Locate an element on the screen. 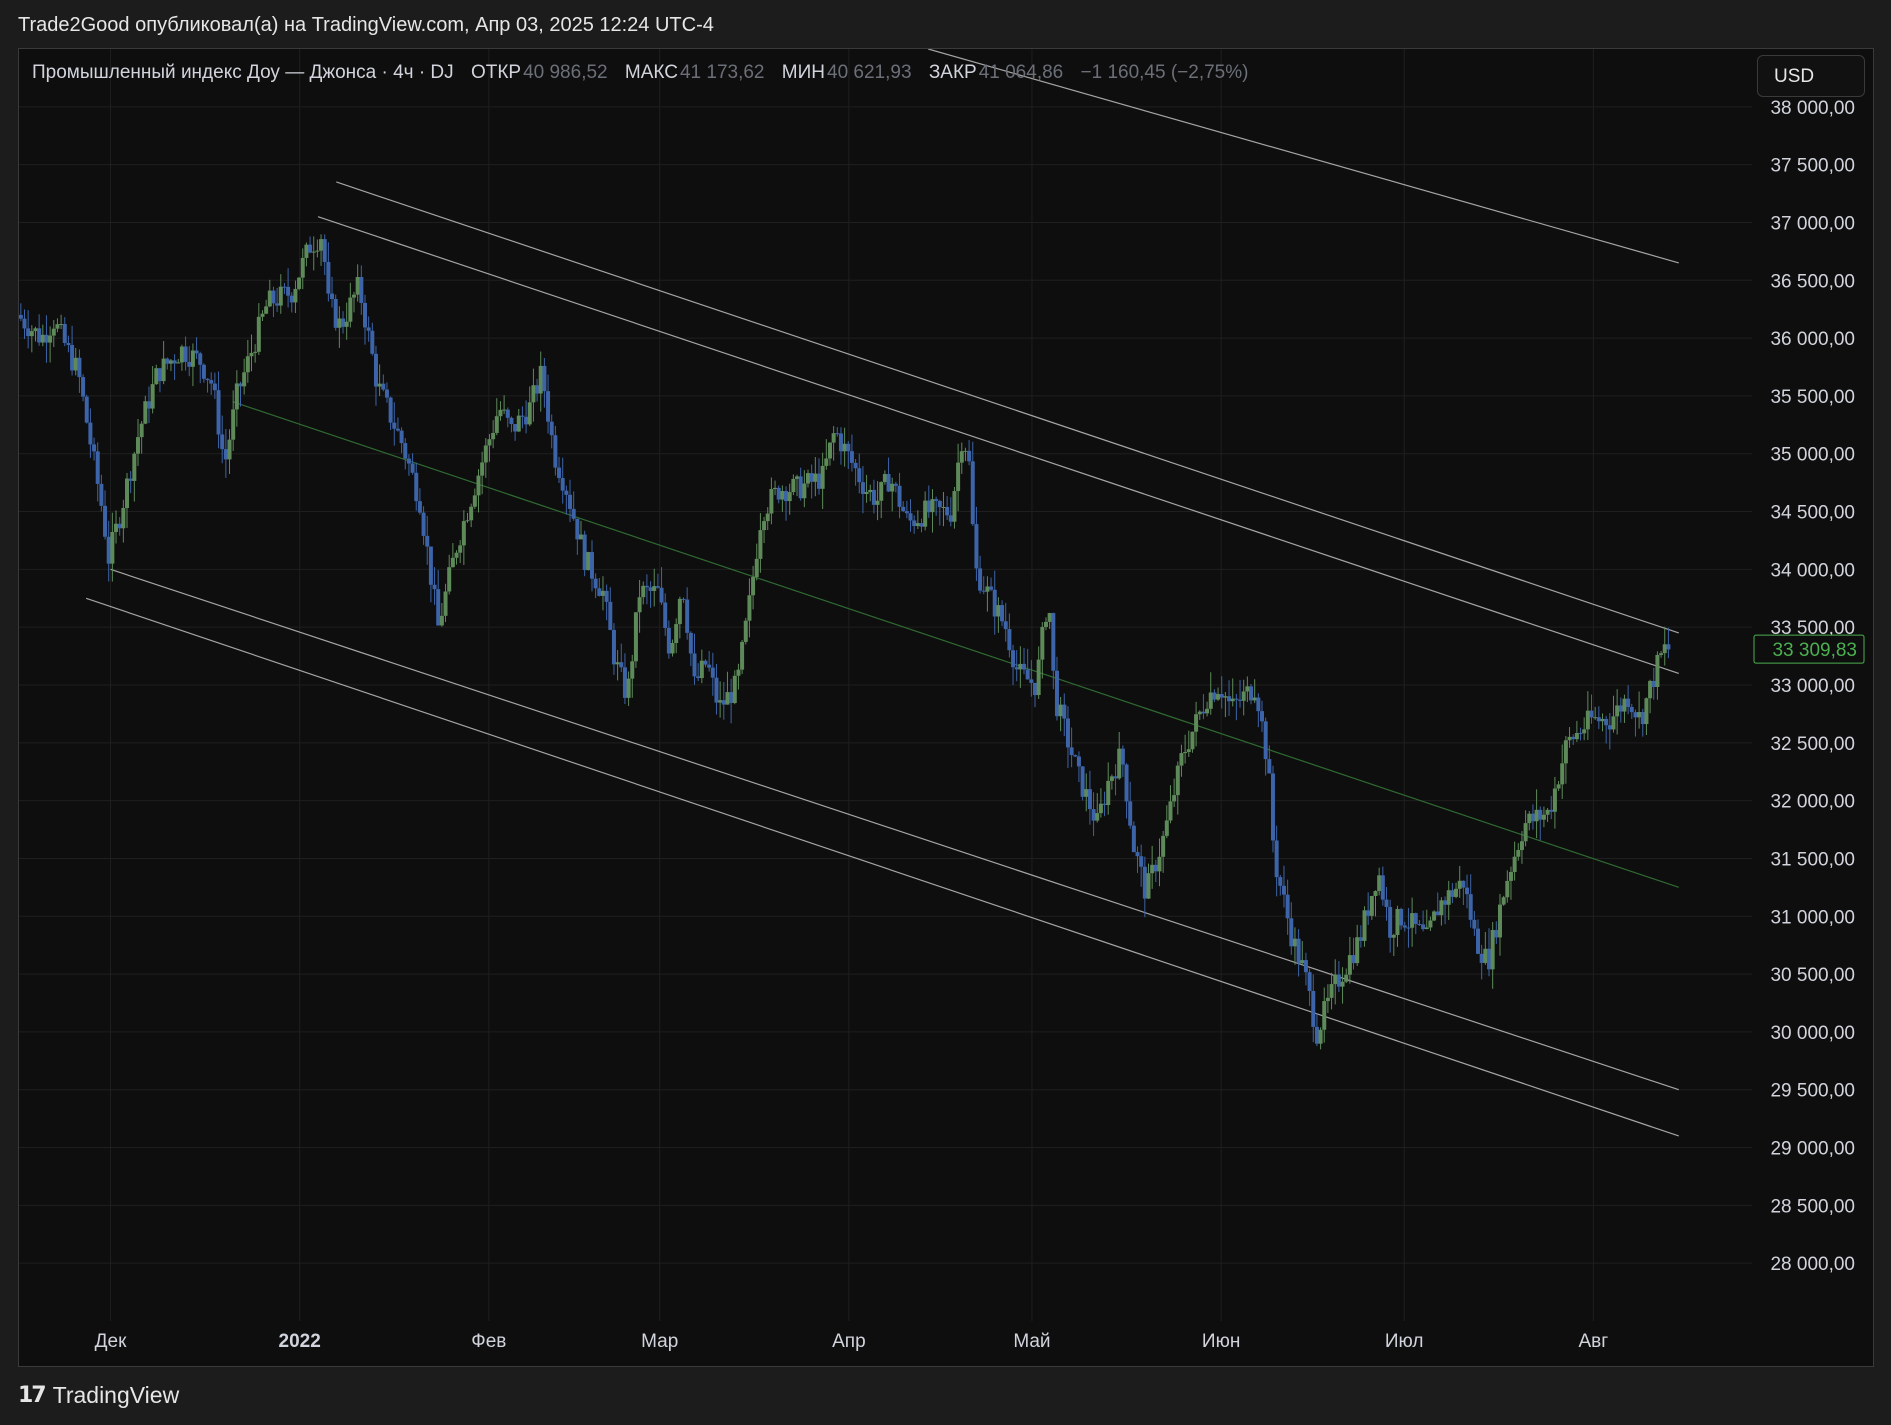 Image resolution: width=1891 pixels, height=1425 pixels. price-tick-label: 32 000,00 is located at coordinates (1812, 802).